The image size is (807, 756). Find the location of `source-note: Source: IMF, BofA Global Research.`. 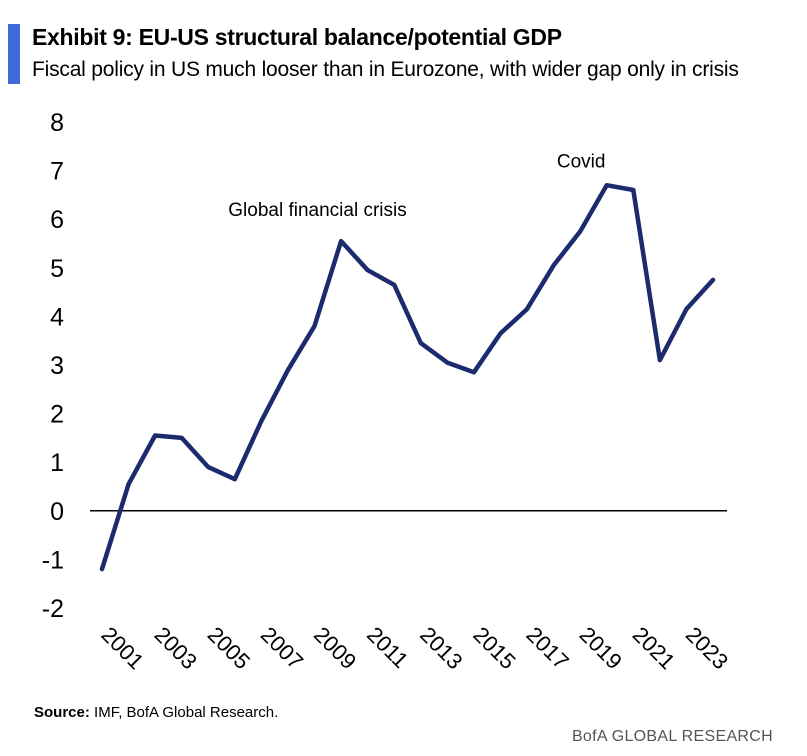

source-note: Source: IMF, BofA Global Research. is located at coordinates (156, 712).